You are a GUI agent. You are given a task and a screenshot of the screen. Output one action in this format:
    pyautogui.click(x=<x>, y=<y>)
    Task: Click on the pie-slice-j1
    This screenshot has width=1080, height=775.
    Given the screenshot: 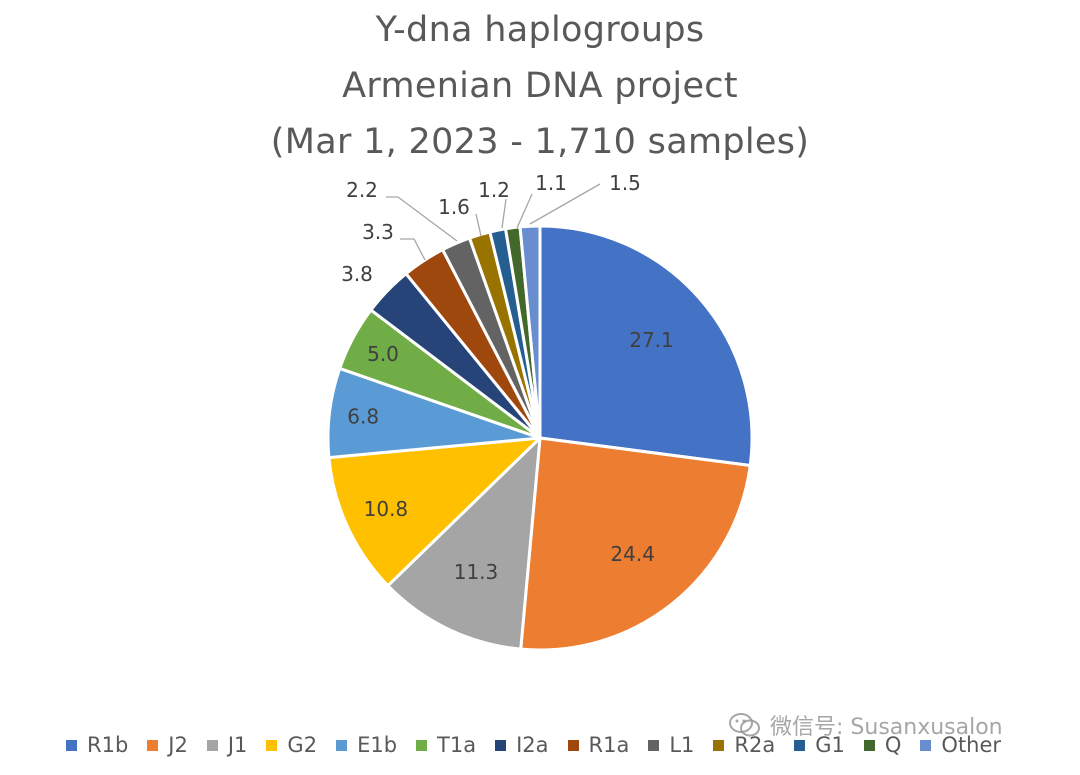 What is the action you would take?
    pyautogui.click(x=464, y=543)
    